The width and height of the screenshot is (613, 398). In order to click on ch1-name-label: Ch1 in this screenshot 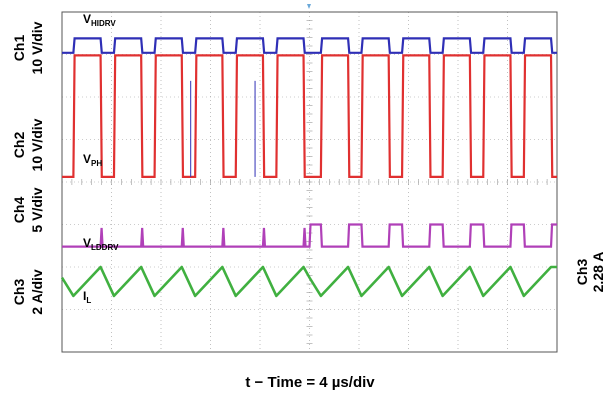, I will do `click(19, 48)`.